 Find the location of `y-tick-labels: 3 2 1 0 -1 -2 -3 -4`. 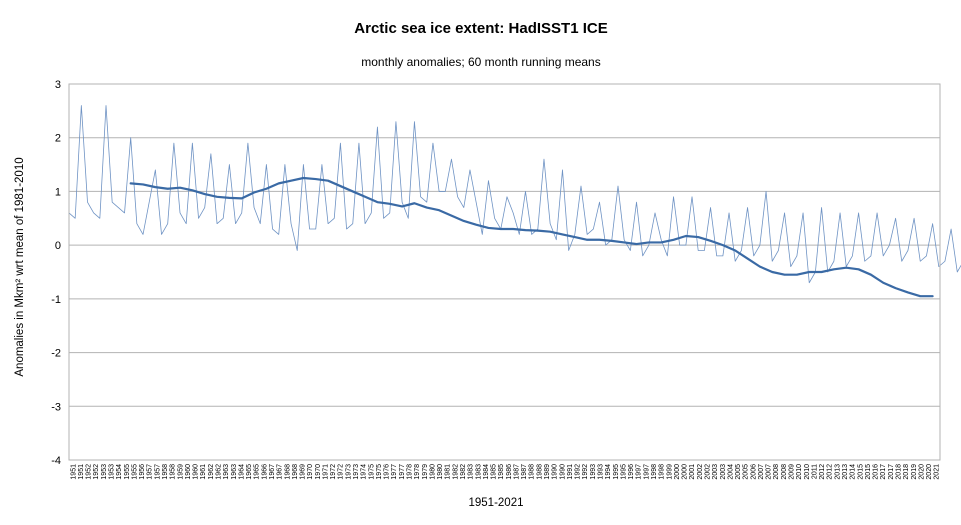

y-tick-labels: 3 2 1 0 -1 -2 -3 -4 is located at coordinates (56, 273).